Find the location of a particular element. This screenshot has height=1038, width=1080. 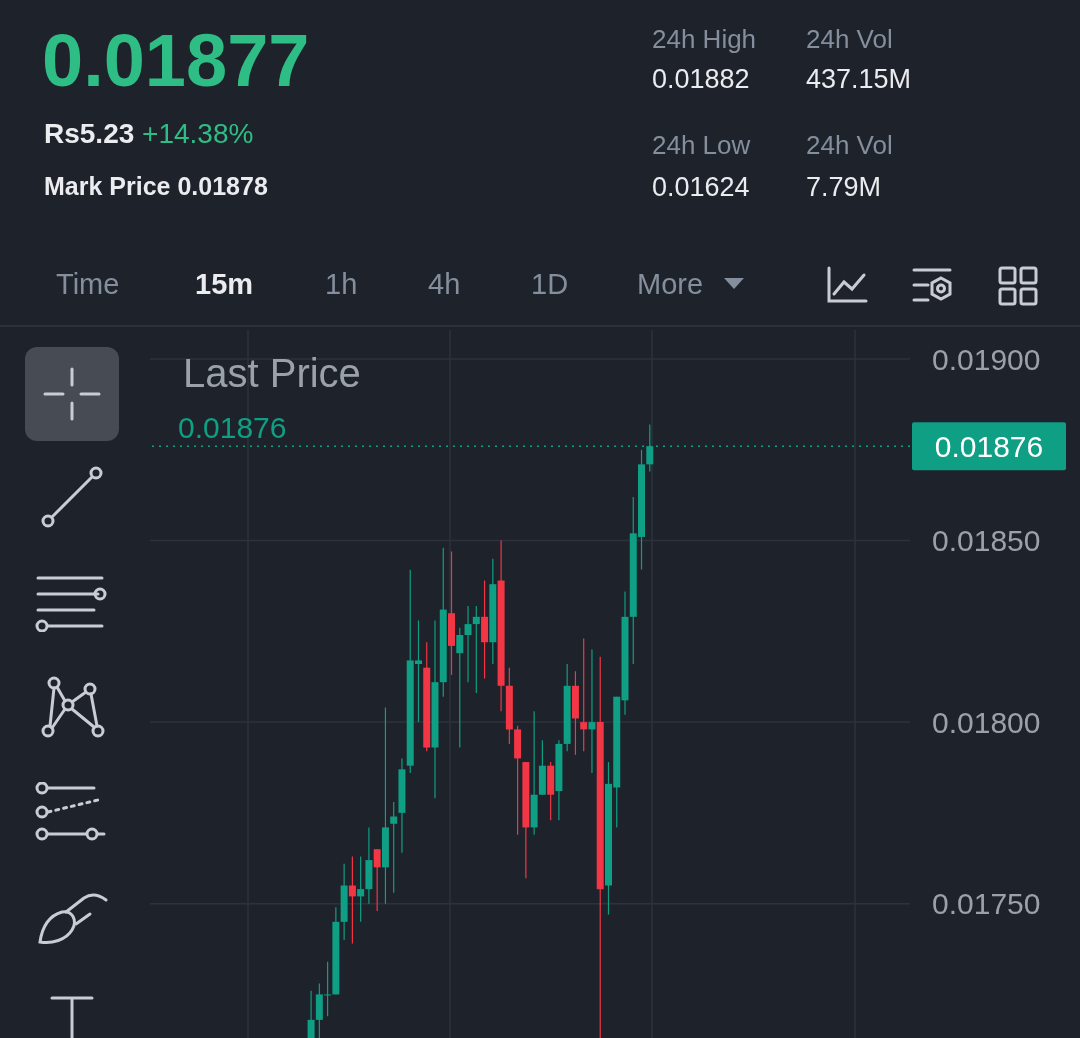

text: 437.15M is located at coordinates (859, 79).